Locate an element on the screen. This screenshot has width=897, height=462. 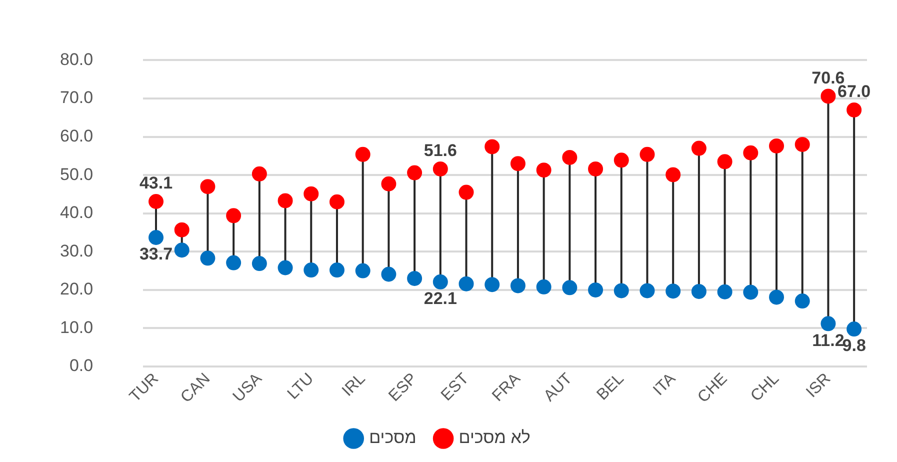
y-tick-label: 40.0 is located at coordinates (77, 212).